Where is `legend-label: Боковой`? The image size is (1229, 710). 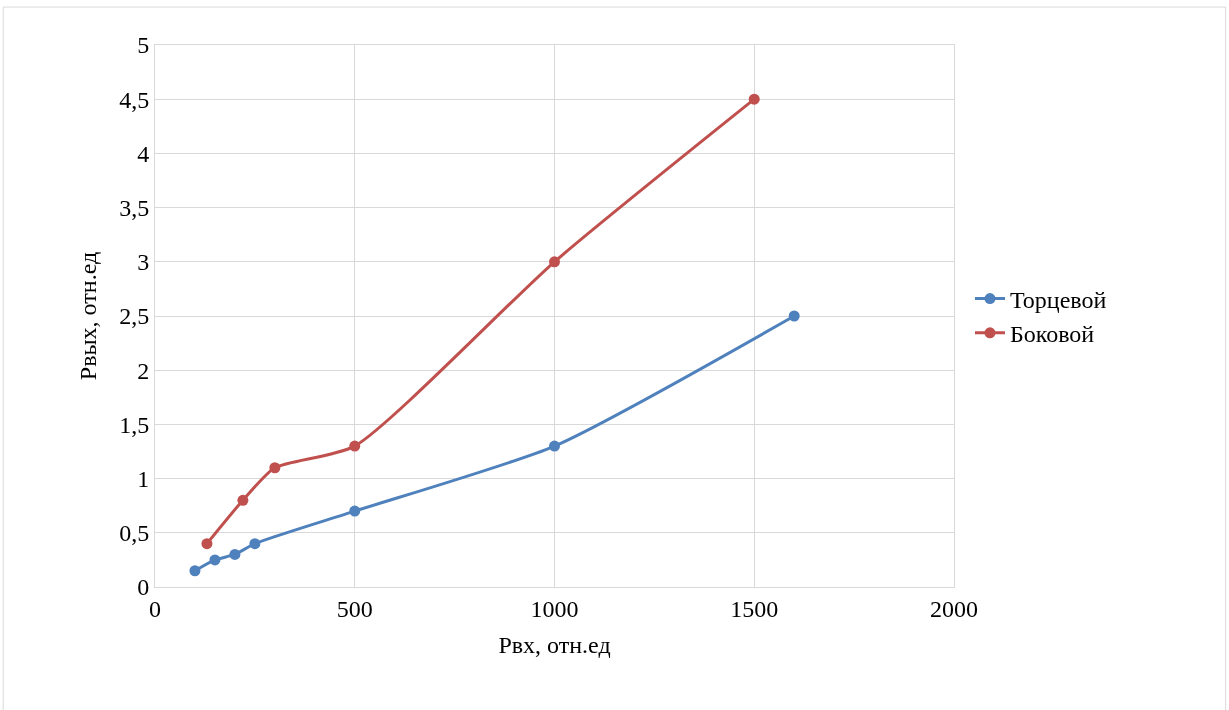 legend-label: Боковой is located at coordinates (1052, 334).